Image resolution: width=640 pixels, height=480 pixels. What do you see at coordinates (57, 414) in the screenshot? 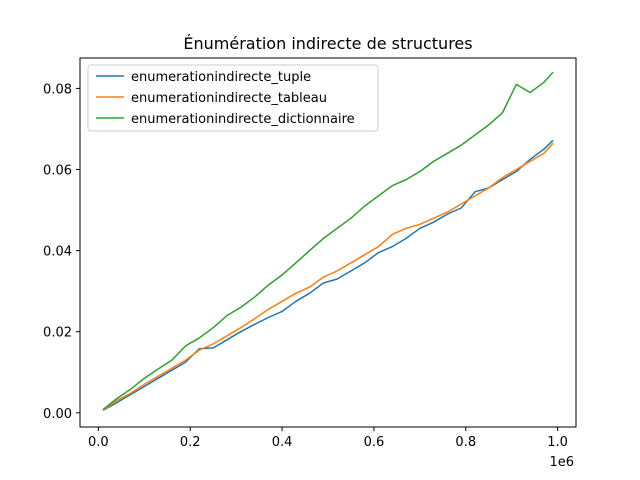
I see `y-tick-label-0: 0.00` at bounding box center [57, 414].